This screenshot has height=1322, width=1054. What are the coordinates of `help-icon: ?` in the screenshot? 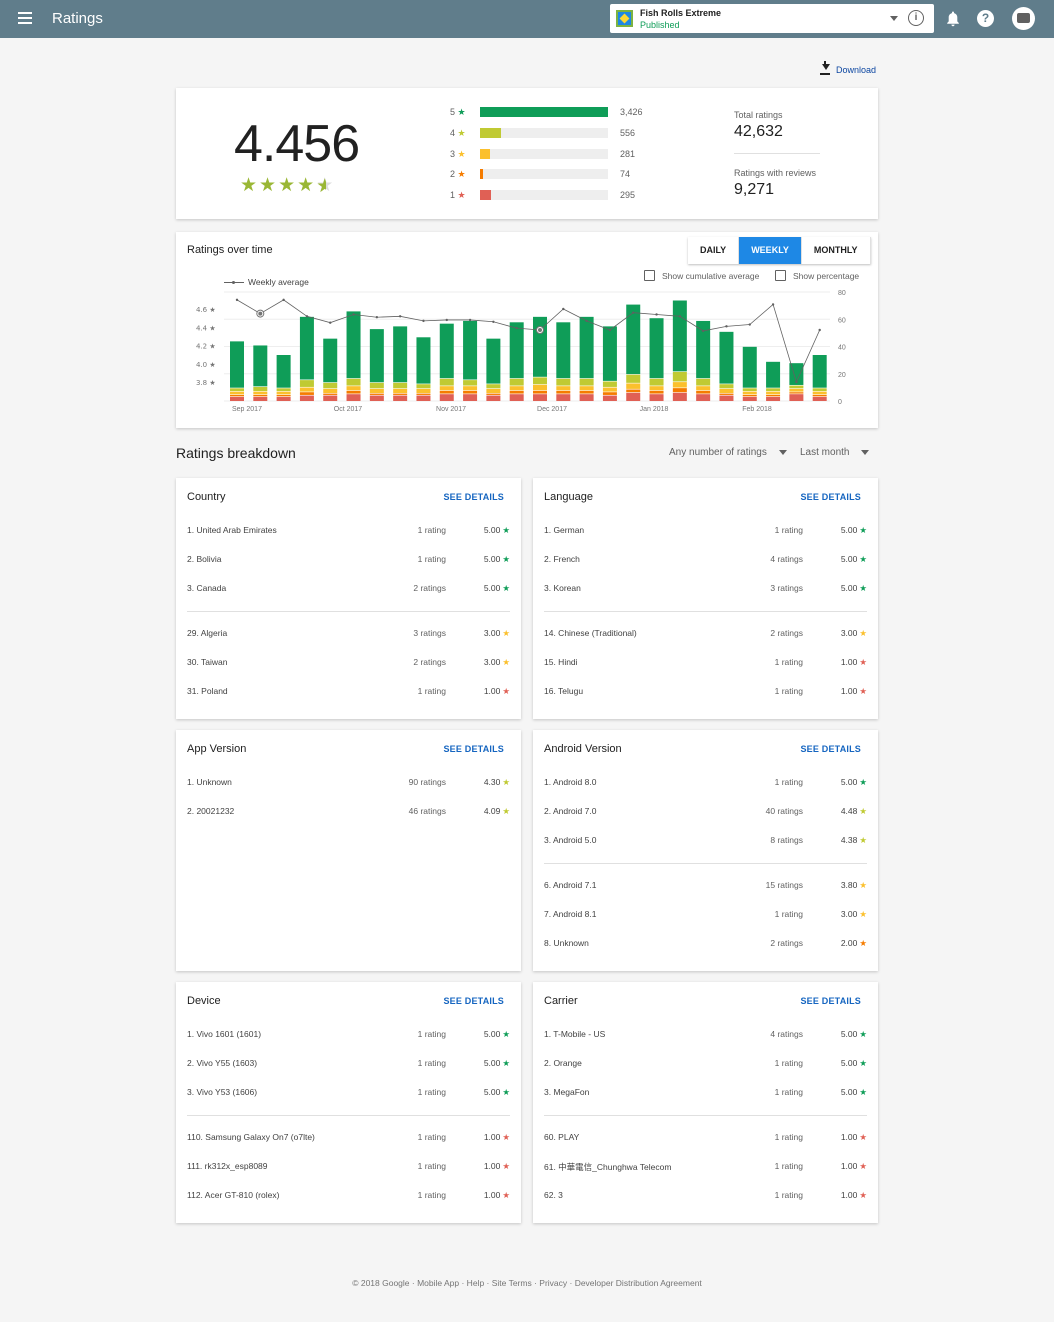 It's located at (985, 18).